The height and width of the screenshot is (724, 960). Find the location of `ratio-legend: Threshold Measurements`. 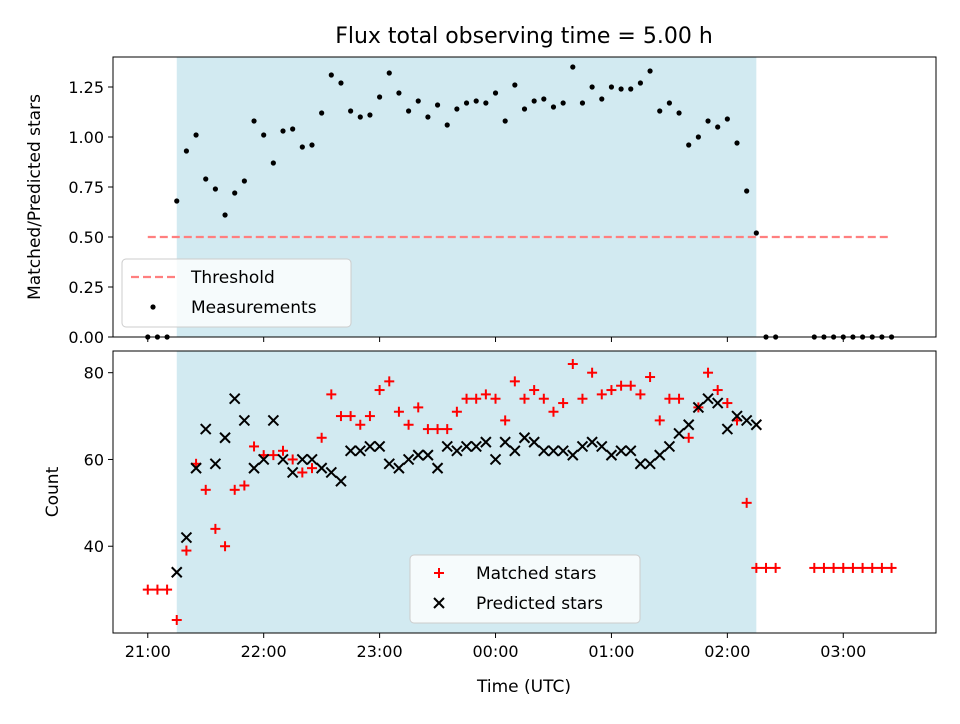

ratio-legend: Threshold Measurements is located at coordinates (236, 293).